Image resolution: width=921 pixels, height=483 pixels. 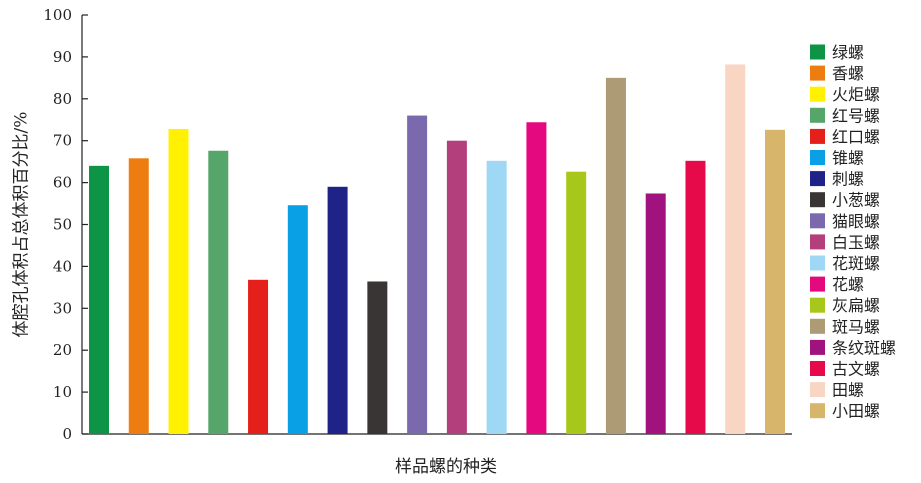 What do you see at coordinates (856, 221) in the screenshot?
I see `legend-label: 猫眼螺` at bounding box center [856, 221].